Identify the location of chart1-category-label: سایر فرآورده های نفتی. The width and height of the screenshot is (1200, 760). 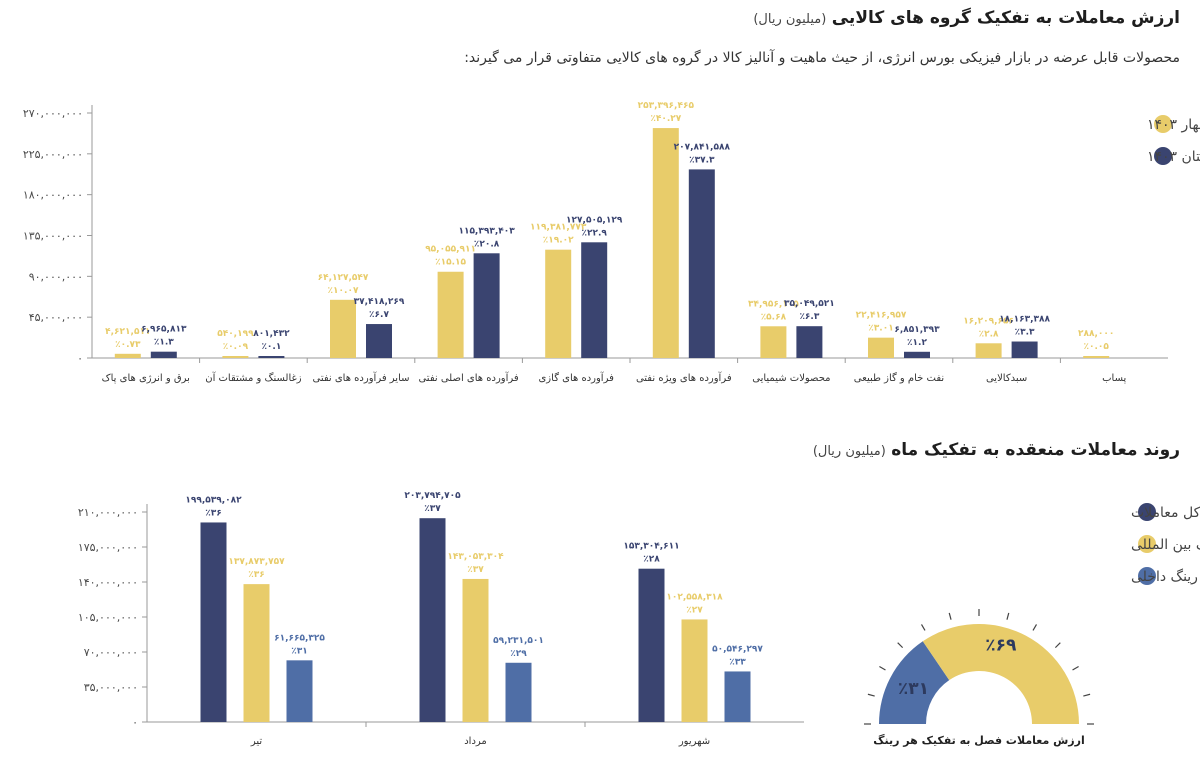
(360, 377).